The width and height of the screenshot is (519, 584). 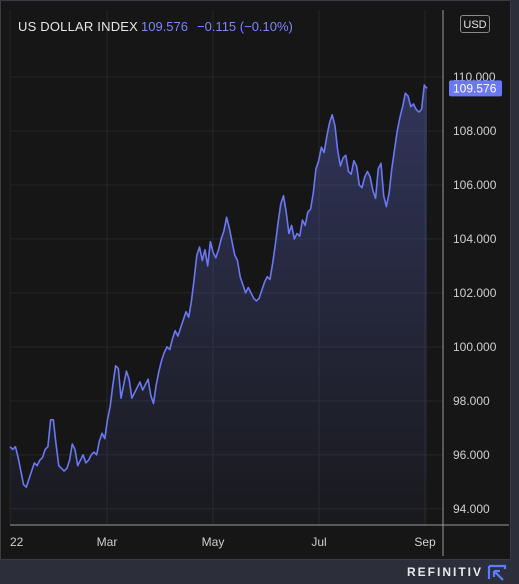 What do you see at coordinates (475, 24) in the screenshot?
I see `currency-button: USD` at bounding box center [475, 24].